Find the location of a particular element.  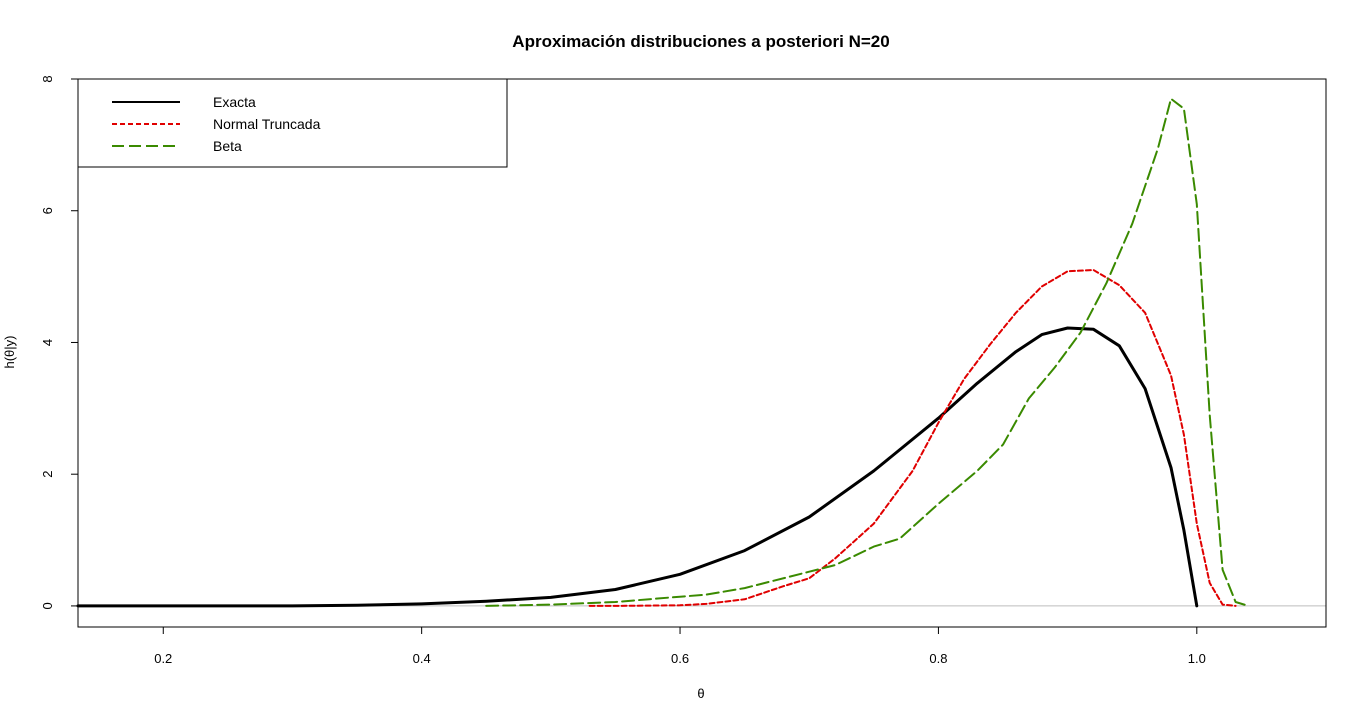

legend-box is located at coordinates (292, 123).